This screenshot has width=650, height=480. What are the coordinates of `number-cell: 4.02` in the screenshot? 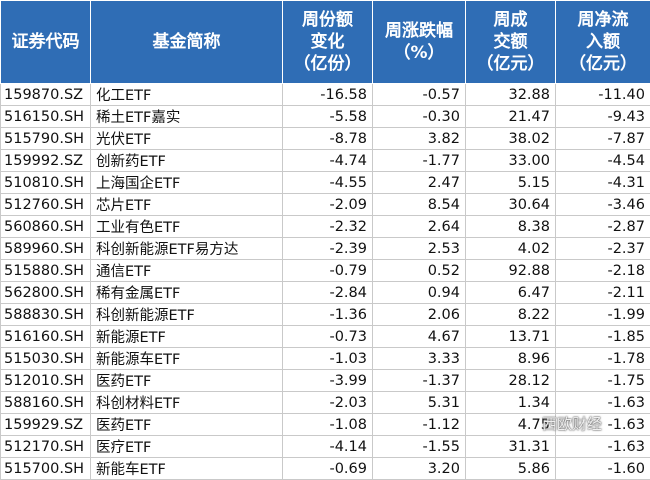 It's located at (511, 249).